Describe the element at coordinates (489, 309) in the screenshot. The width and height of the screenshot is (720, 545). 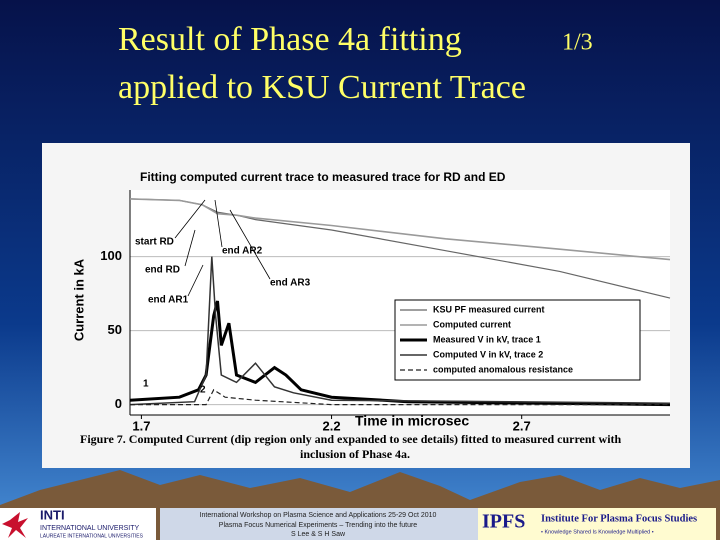
I see `legend-label: KSU PF measured current` at that location.